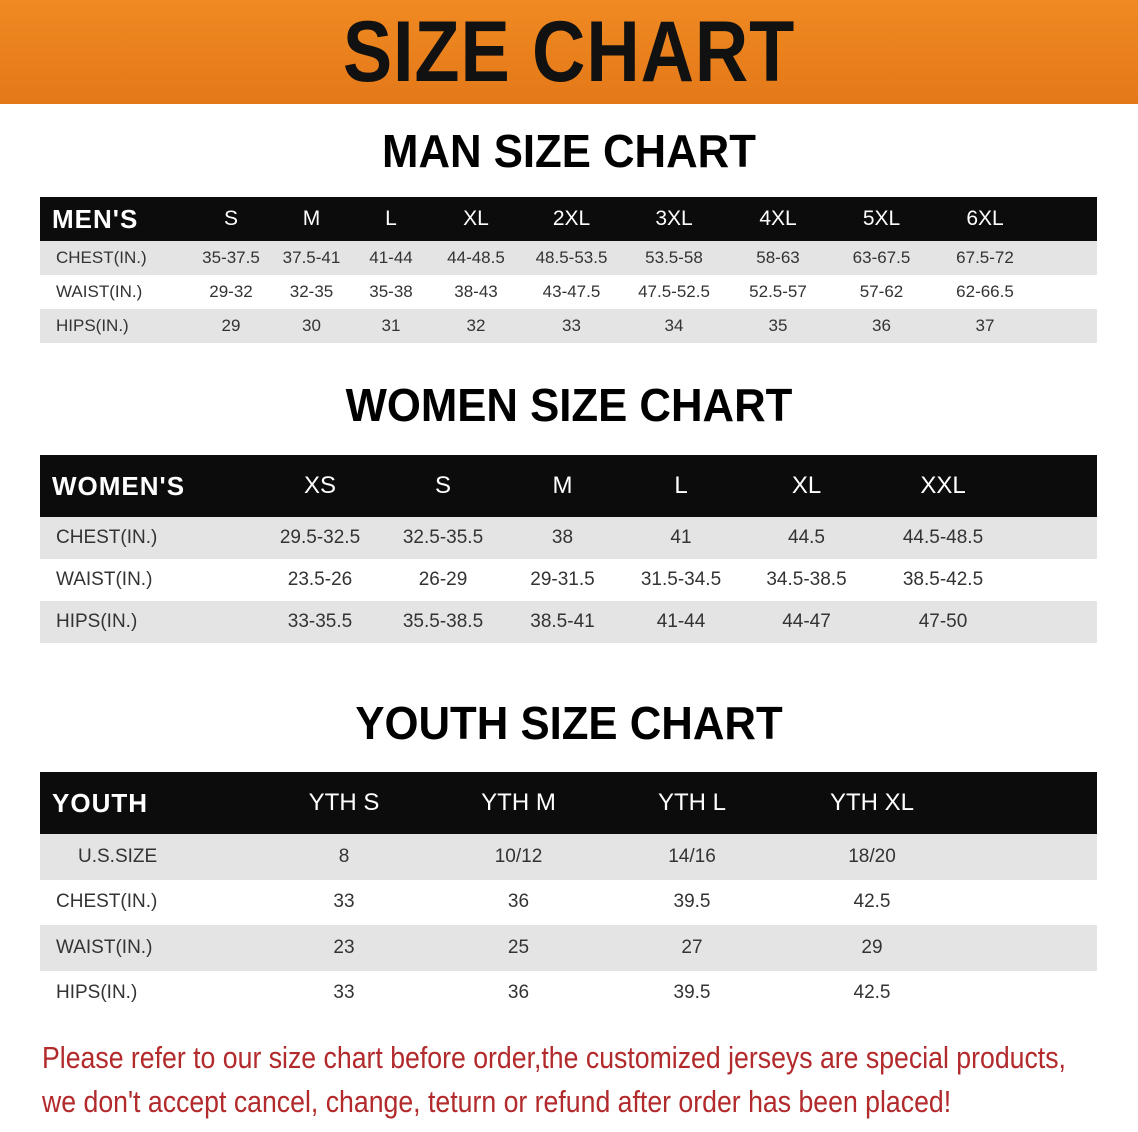  Describe the element at coordinates (881, 218) in the screenshot. I see `size-cell: 5XL` at that location.